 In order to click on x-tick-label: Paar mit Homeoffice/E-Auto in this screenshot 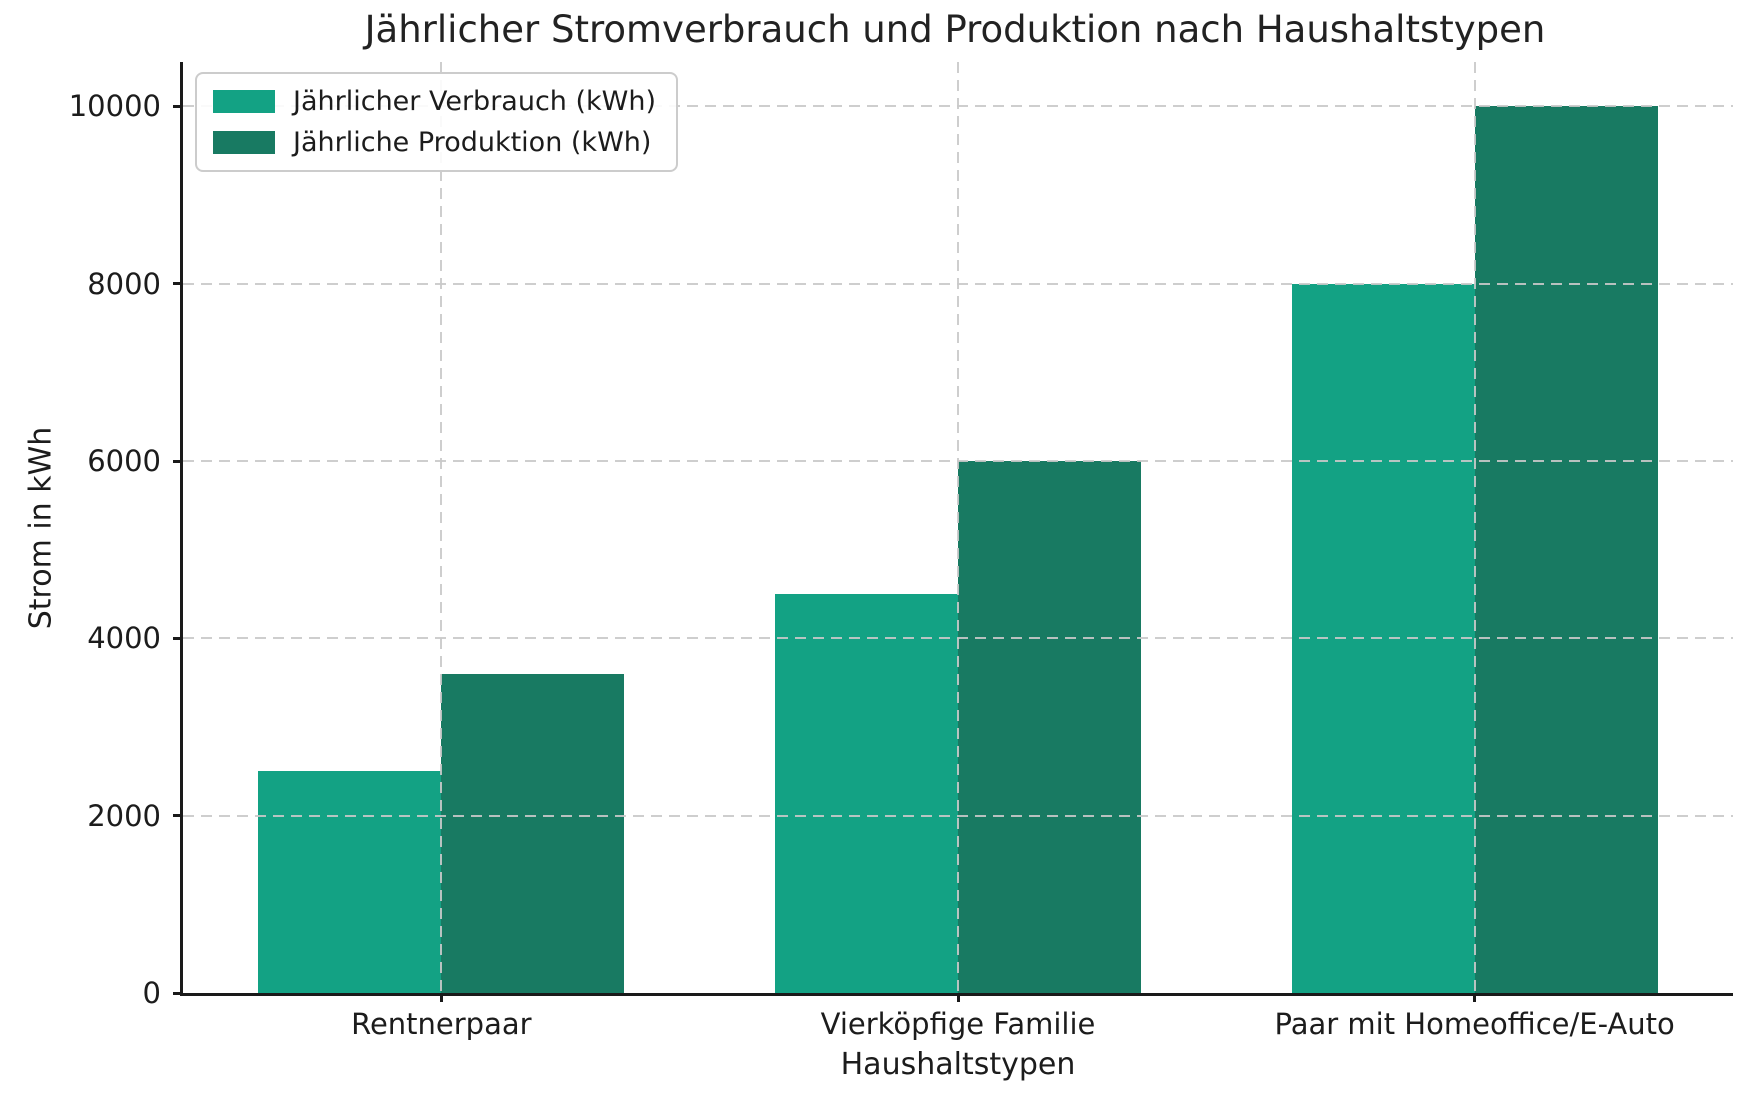, I will do `click(1474, 1024)`.